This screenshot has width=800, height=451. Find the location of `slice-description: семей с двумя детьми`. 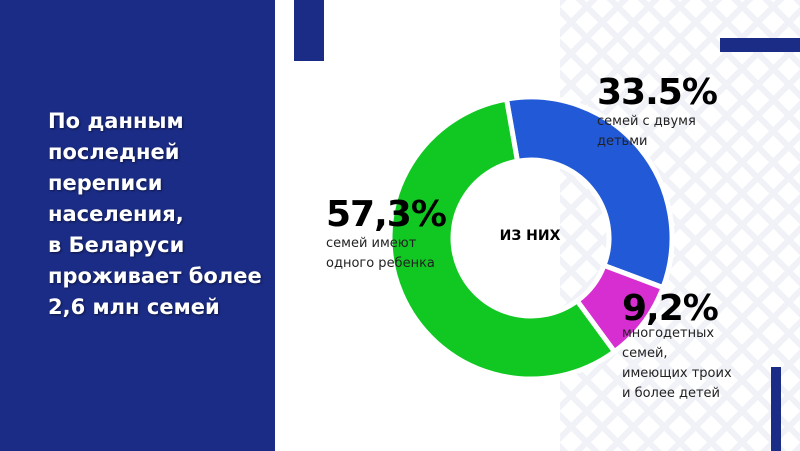

slice-description: семей с двумя детьми is located at coordinates (646, 131).